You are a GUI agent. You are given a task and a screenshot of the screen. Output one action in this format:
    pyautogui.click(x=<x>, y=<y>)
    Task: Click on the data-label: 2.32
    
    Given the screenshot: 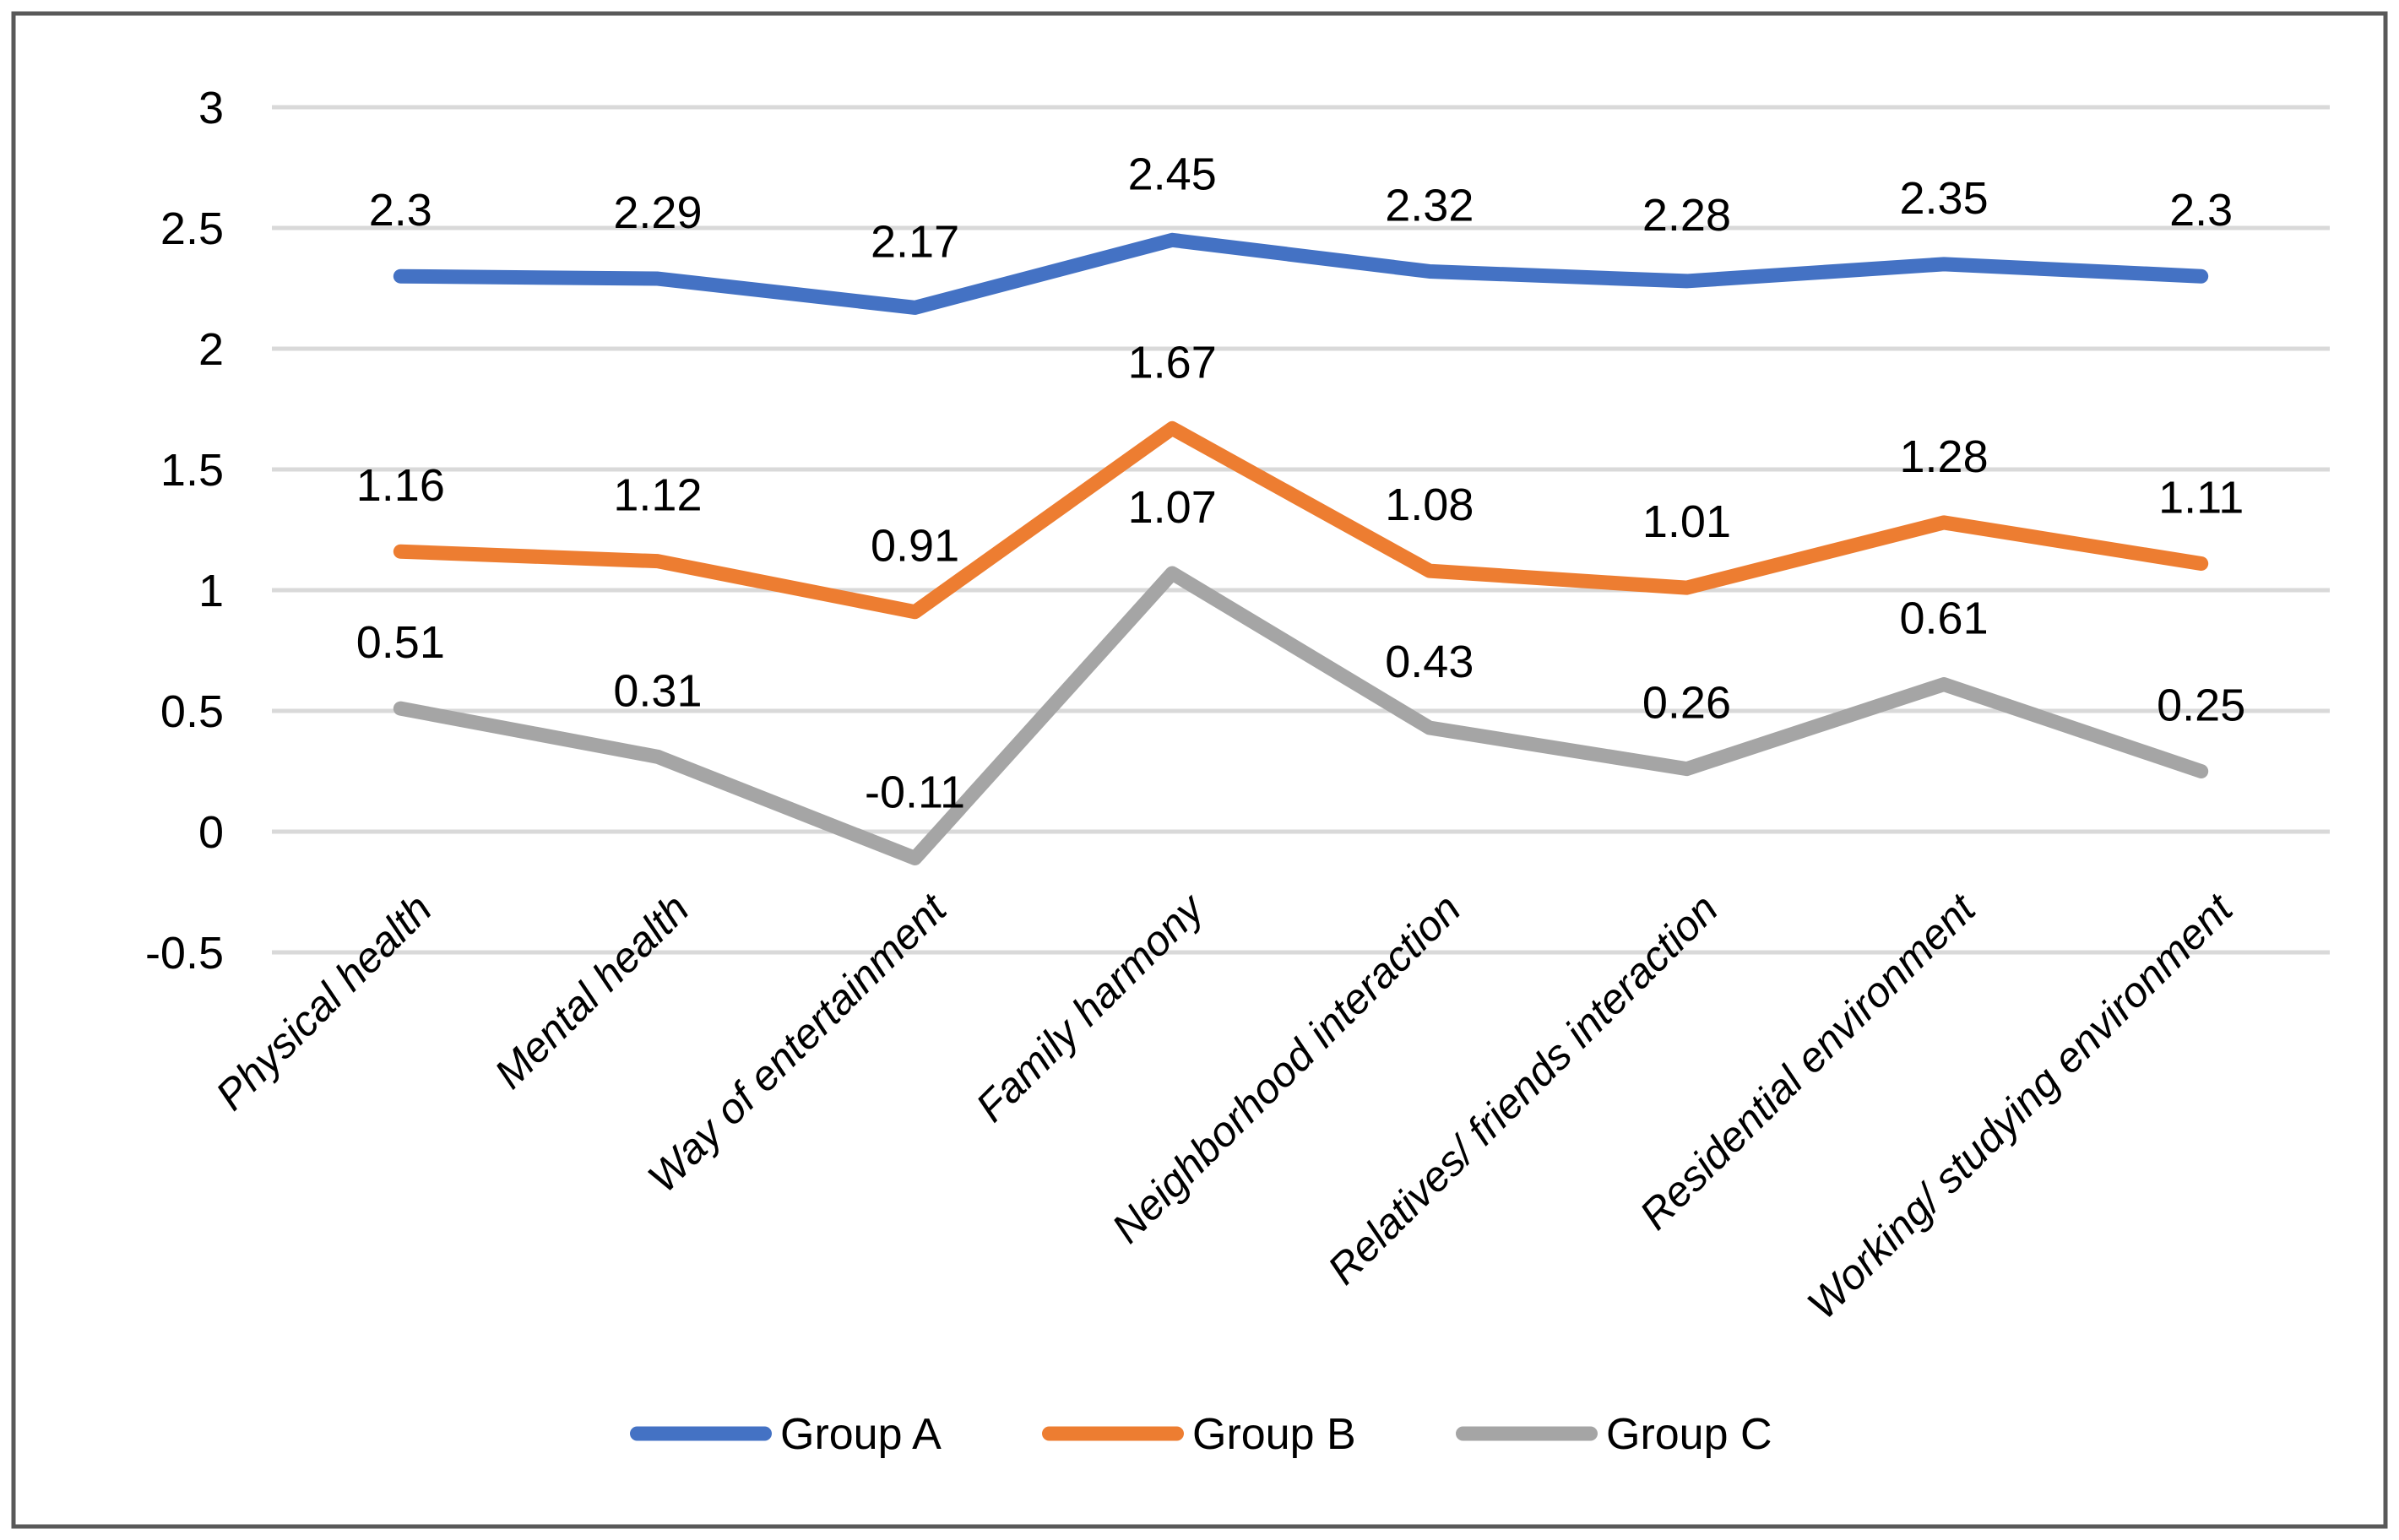 What is the action you would take?
    pyautogui.click(x=1429, y=205)
    